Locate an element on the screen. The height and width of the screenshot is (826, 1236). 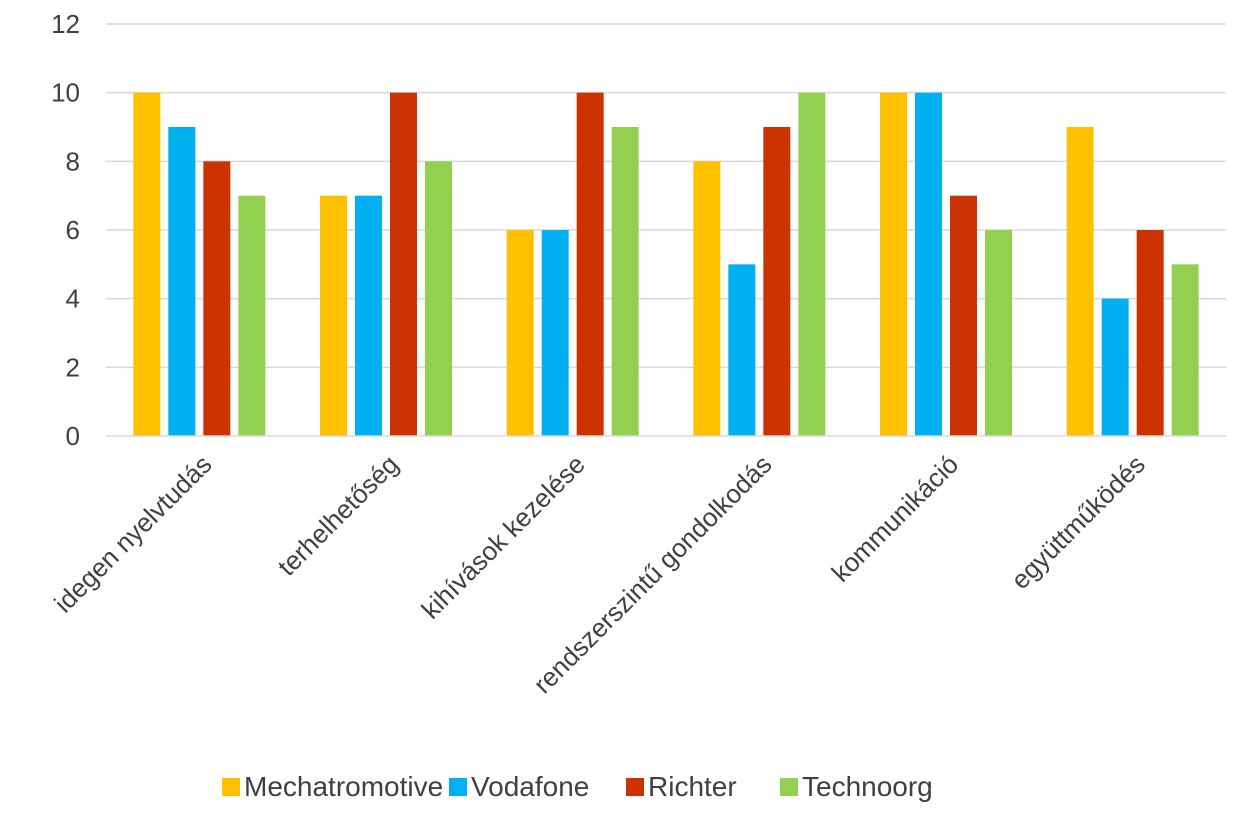
x-category-label: együttműködés is located at coordinates (1078, 522).